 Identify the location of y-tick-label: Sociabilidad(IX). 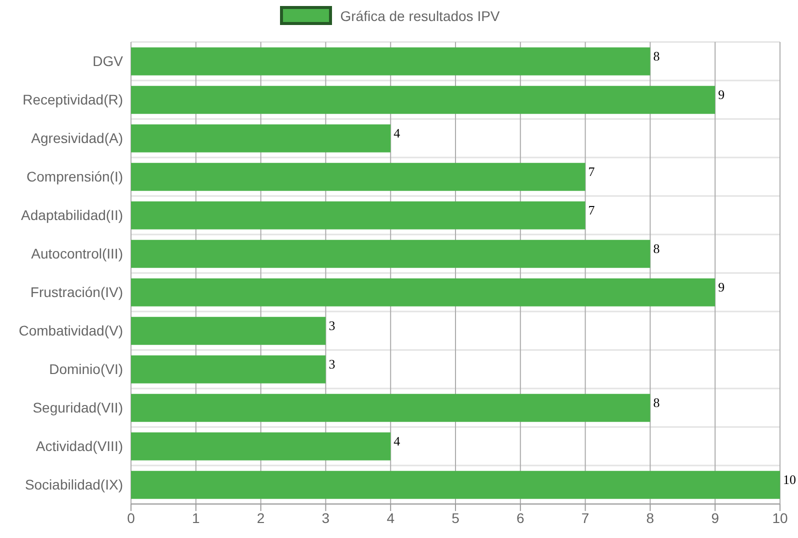
(73, 484).